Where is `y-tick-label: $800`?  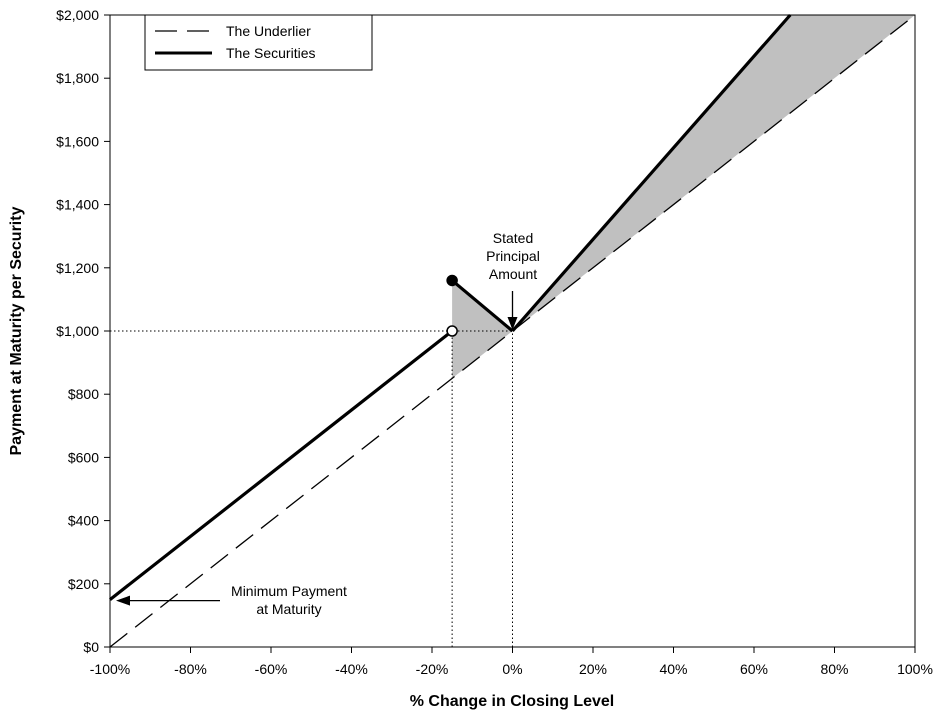 y-tick-label: $800 is located at coordinates (83, 394).